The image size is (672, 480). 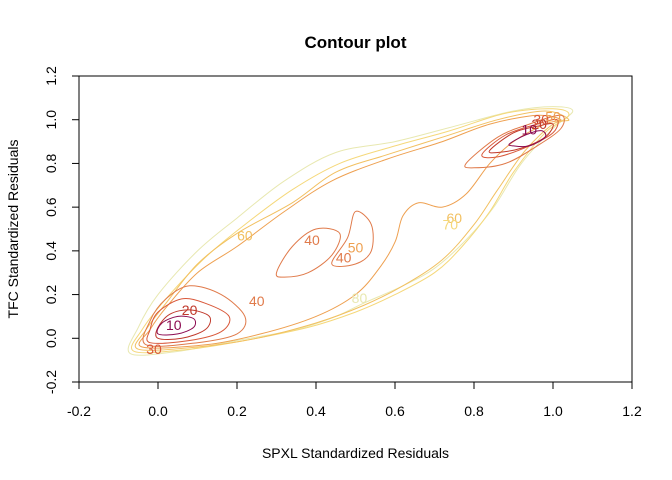 What do you see at coordinates (51, 76) in the screenshot?
I see `y-tick-label: 1.2` at bounding box center [51, 76].